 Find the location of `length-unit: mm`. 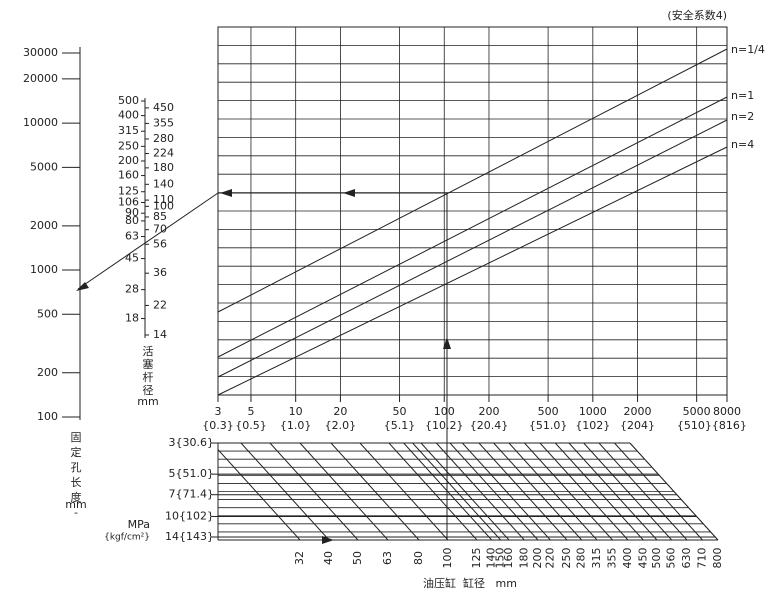

length-unit: mm is located at coordinates (75, 504).